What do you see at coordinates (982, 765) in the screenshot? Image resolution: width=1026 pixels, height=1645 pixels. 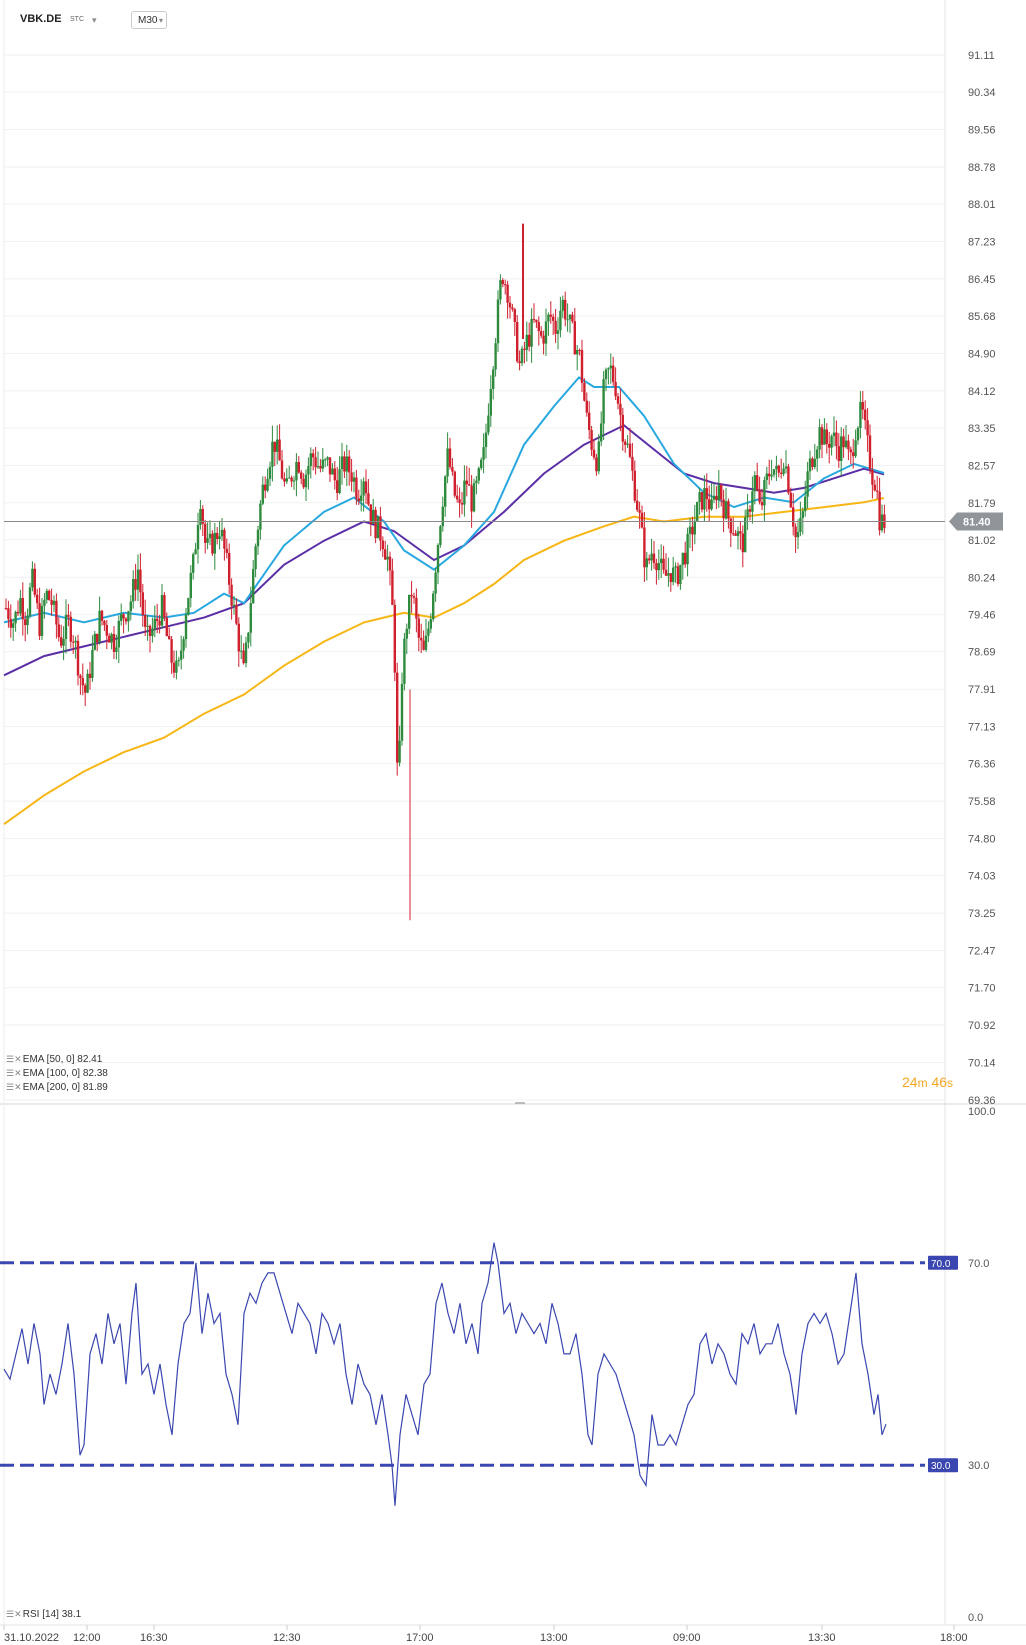 I see `price-tick-label: 76.36` at bounding box center [982, 765].